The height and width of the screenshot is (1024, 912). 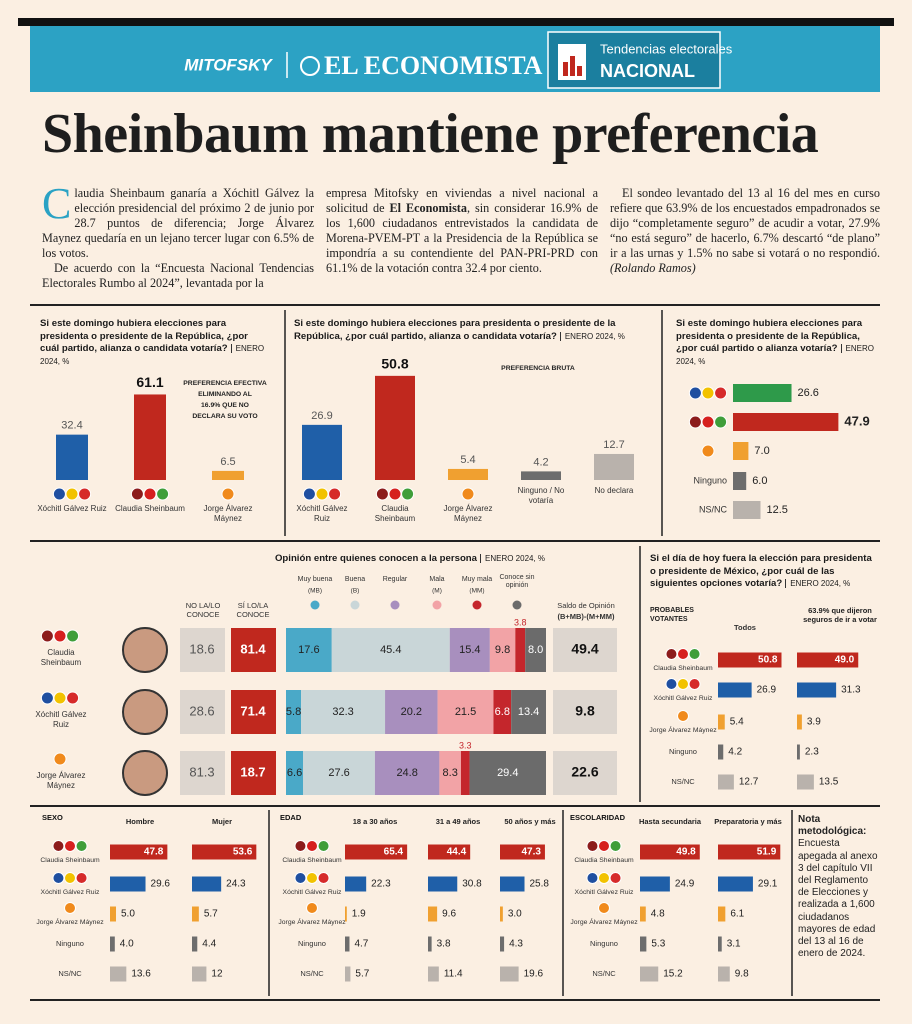 What do you see at coordinates (312, 921) in the screenshot?
I see `category-label: Jorge Álvarez Máynez` at bounding box center [312, 921].